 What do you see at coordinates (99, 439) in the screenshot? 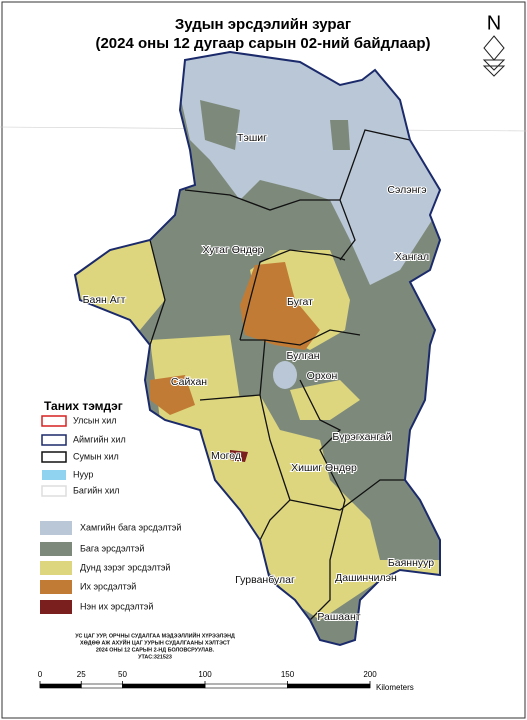
I see `legend-label: Аймгийн хил` at bounding box center [99, 439].